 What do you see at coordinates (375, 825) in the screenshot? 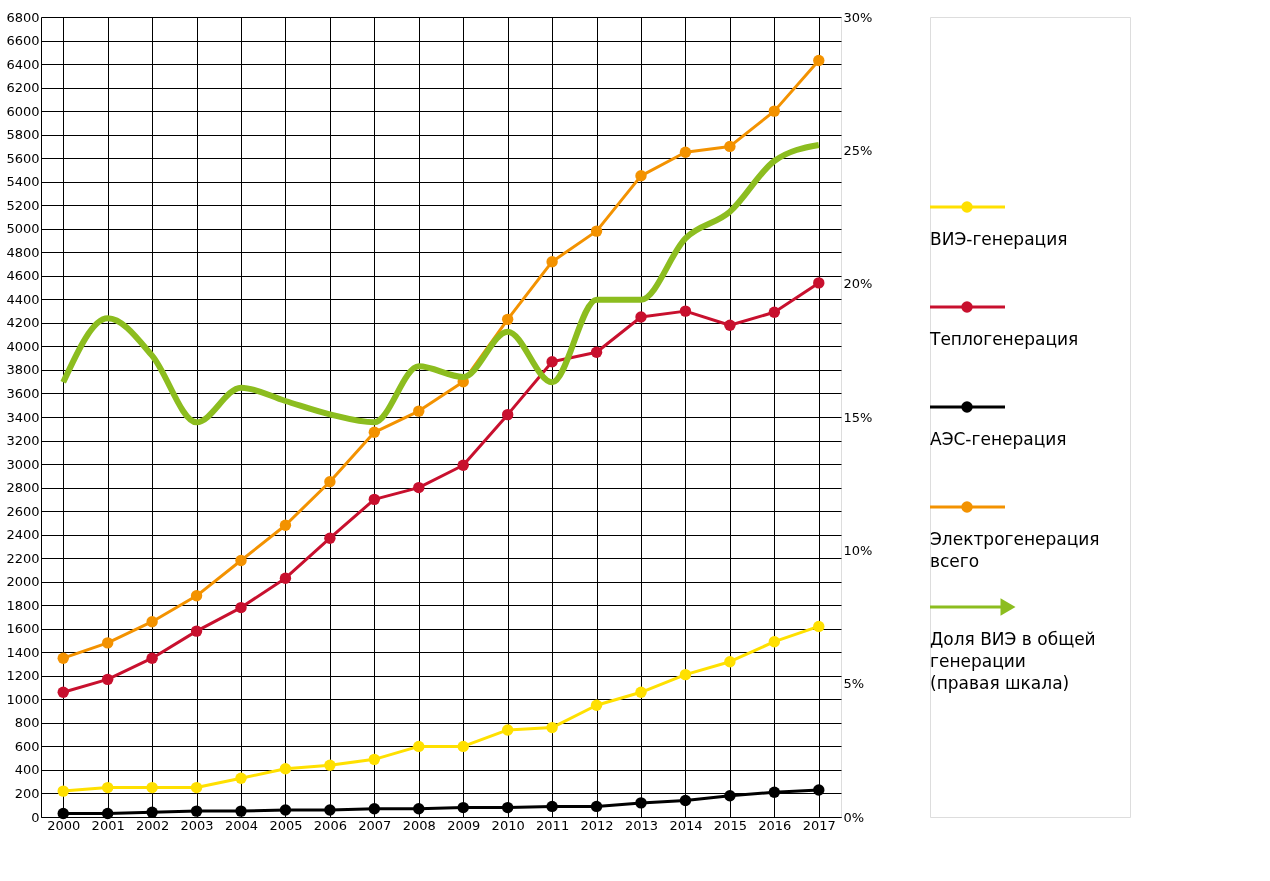
I see `x-tick-label: 2007` at bounding box center [375, 825].